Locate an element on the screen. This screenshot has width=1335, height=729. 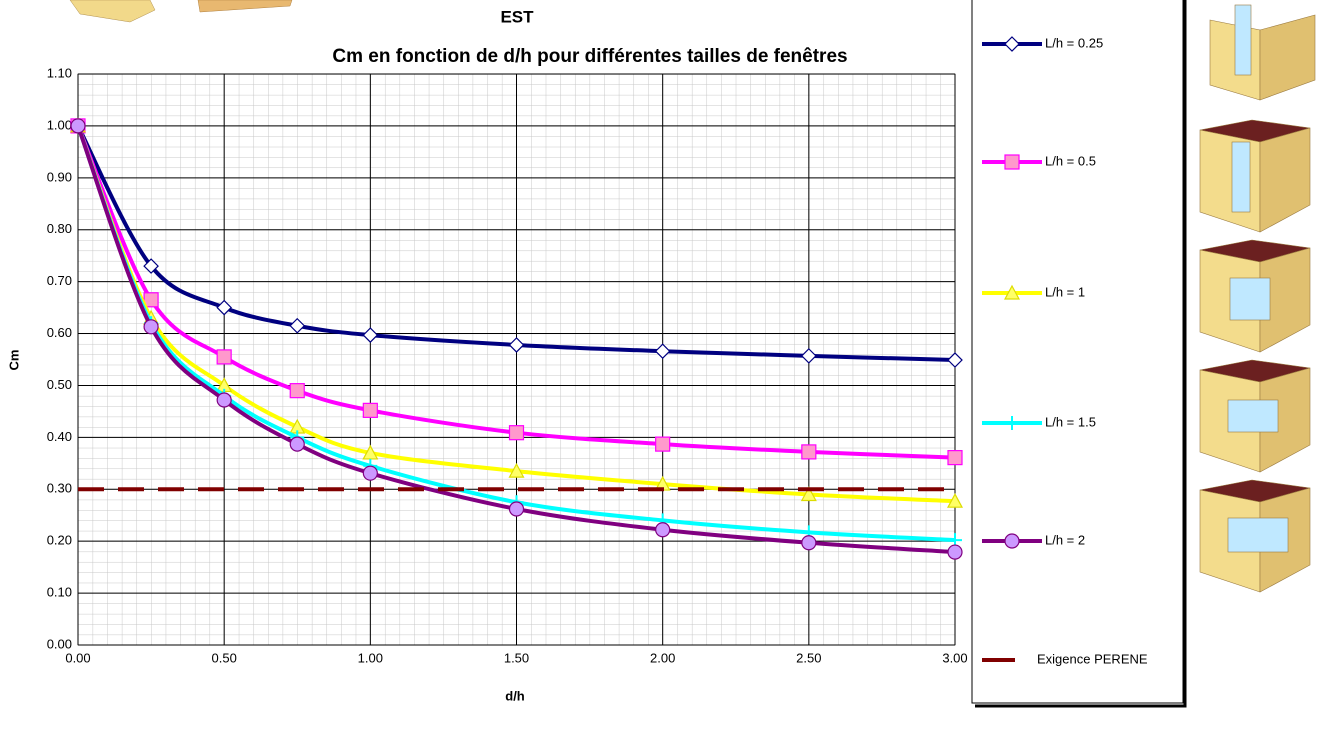
y-tick-label: 0.30 is located at coordinates (59, 488).